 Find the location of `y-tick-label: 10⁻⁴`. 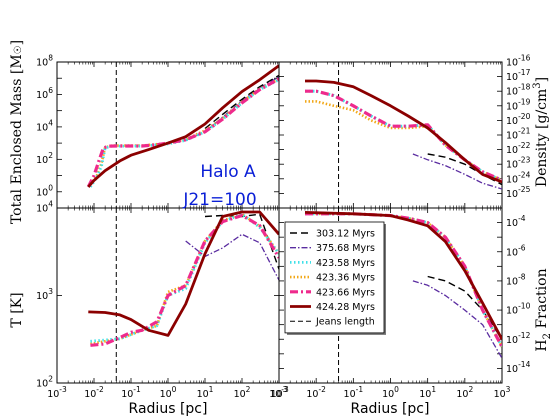

y-tick-label: 10⁻⁴ is located at coordinates (516, 221).